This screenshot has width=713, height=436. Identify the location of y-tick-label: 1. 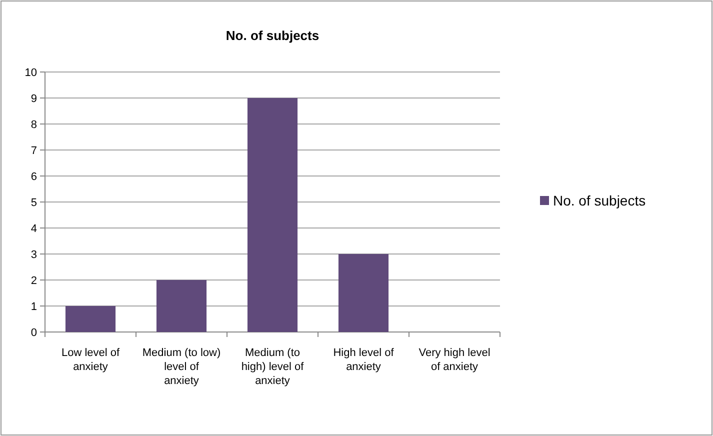
(33, 306).